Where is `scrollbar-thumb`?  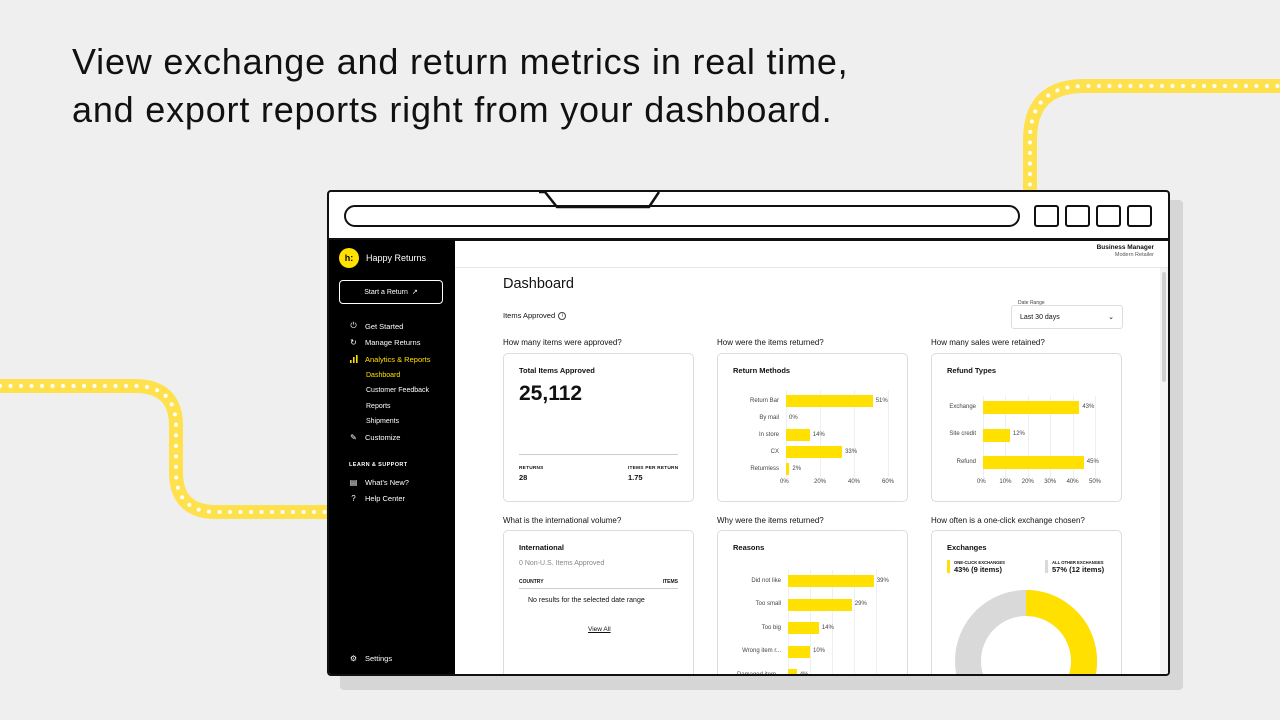
scrollbar-thumb is located at coordinates (1164, 327).